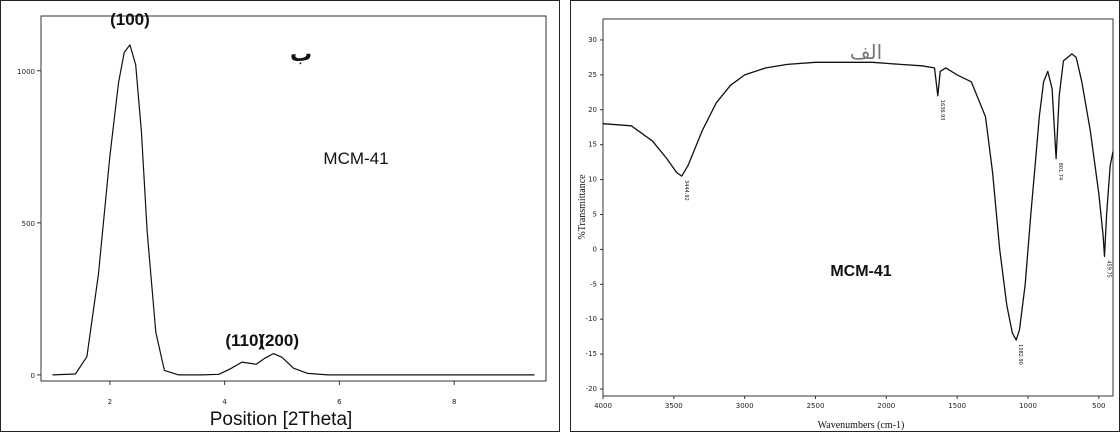 This screenshot has height=432, width=1120. I want to click on y-axis-label: %Transmittance, so click(582, 207).